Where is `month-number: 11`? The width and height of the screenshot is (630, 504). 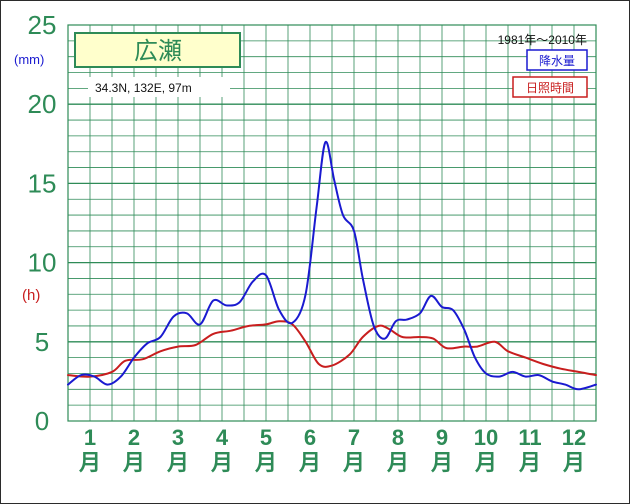 month-number: 11 is located at coordinates (529, 437).